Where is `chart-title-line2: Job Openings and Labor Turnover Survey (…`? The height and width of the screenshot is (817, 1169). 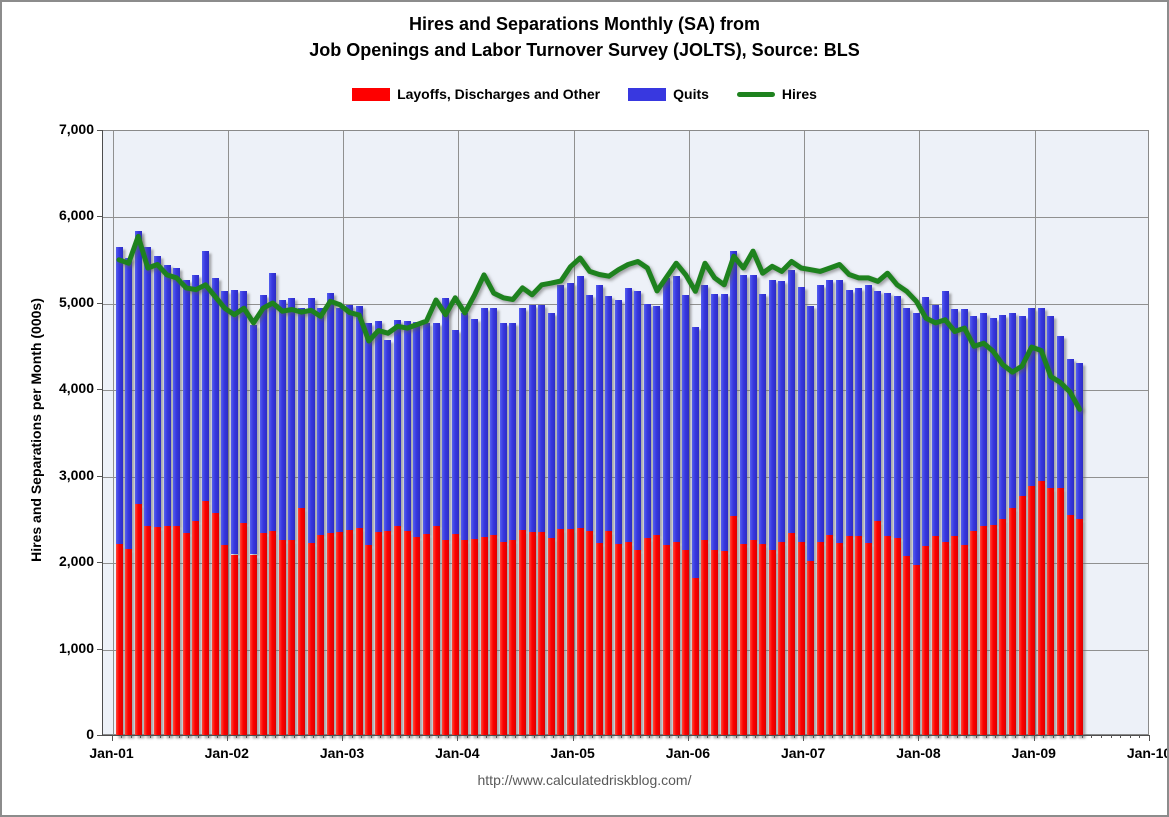
chart-title-line2: Job Openings and Labor Turnover Survey (… is located at coordinates (584, 50).